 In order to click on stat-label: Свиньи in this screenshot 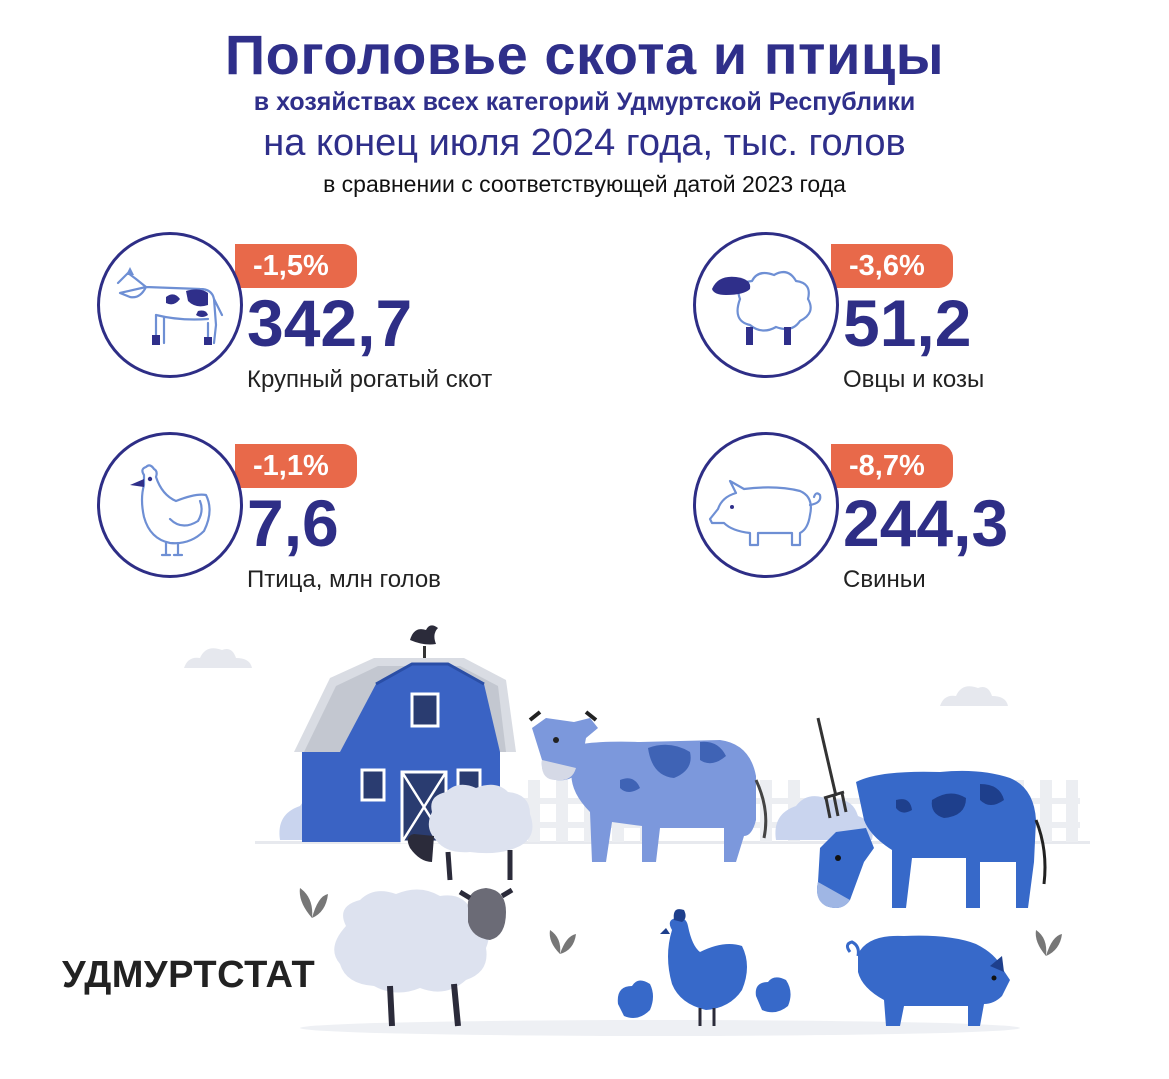, I will do `click(884, 579)`.